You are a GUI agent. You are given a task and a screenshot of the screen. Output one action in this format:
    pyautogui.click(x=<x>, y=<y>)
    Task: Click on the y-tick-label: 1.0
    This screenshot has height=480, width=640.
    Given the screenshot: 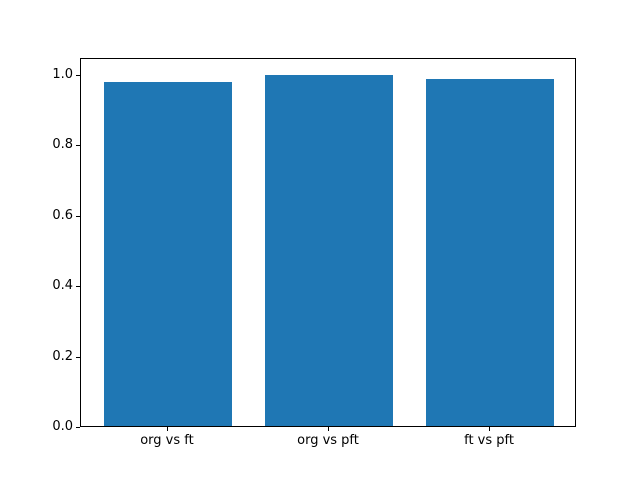 What is the action you would take?
    pyautogui.click(x=62, y=74)
    